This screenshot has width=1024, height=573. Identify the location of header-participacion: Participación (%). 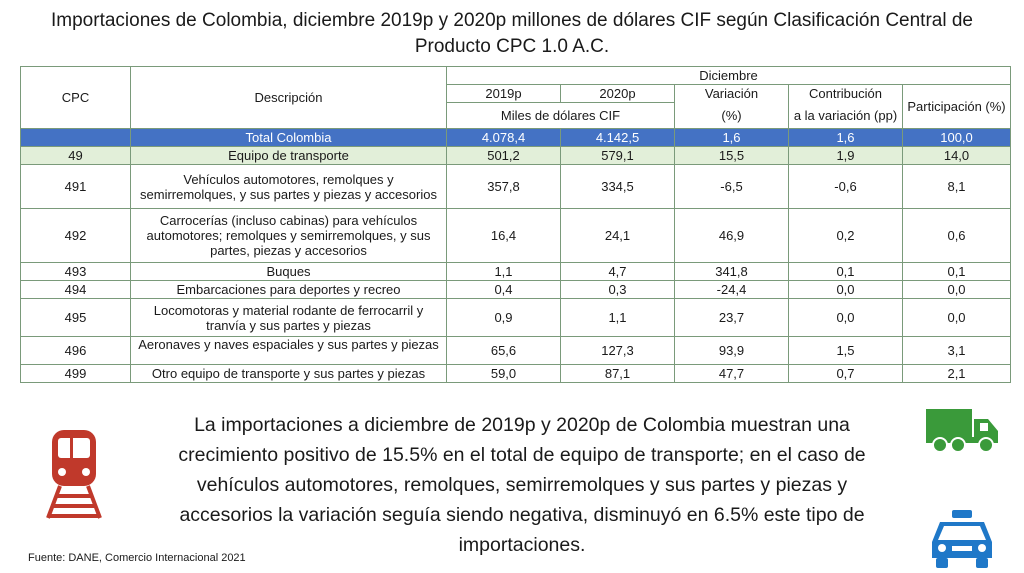
(956, 106).